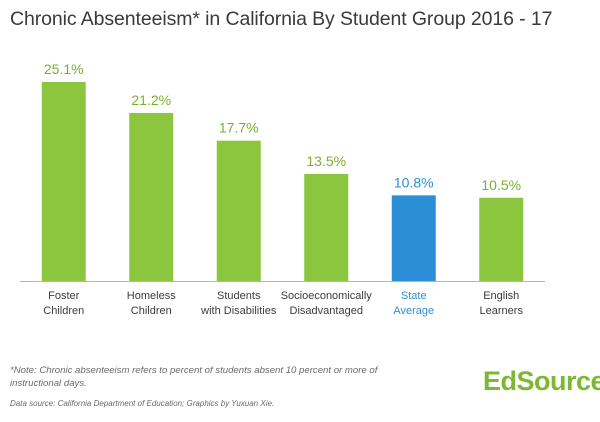 The height and width of the screenshot is (422, 600). Describe the element at coordinates (327, 296) in the screenshot. I see `category-label: Socioeconomically` at that location.